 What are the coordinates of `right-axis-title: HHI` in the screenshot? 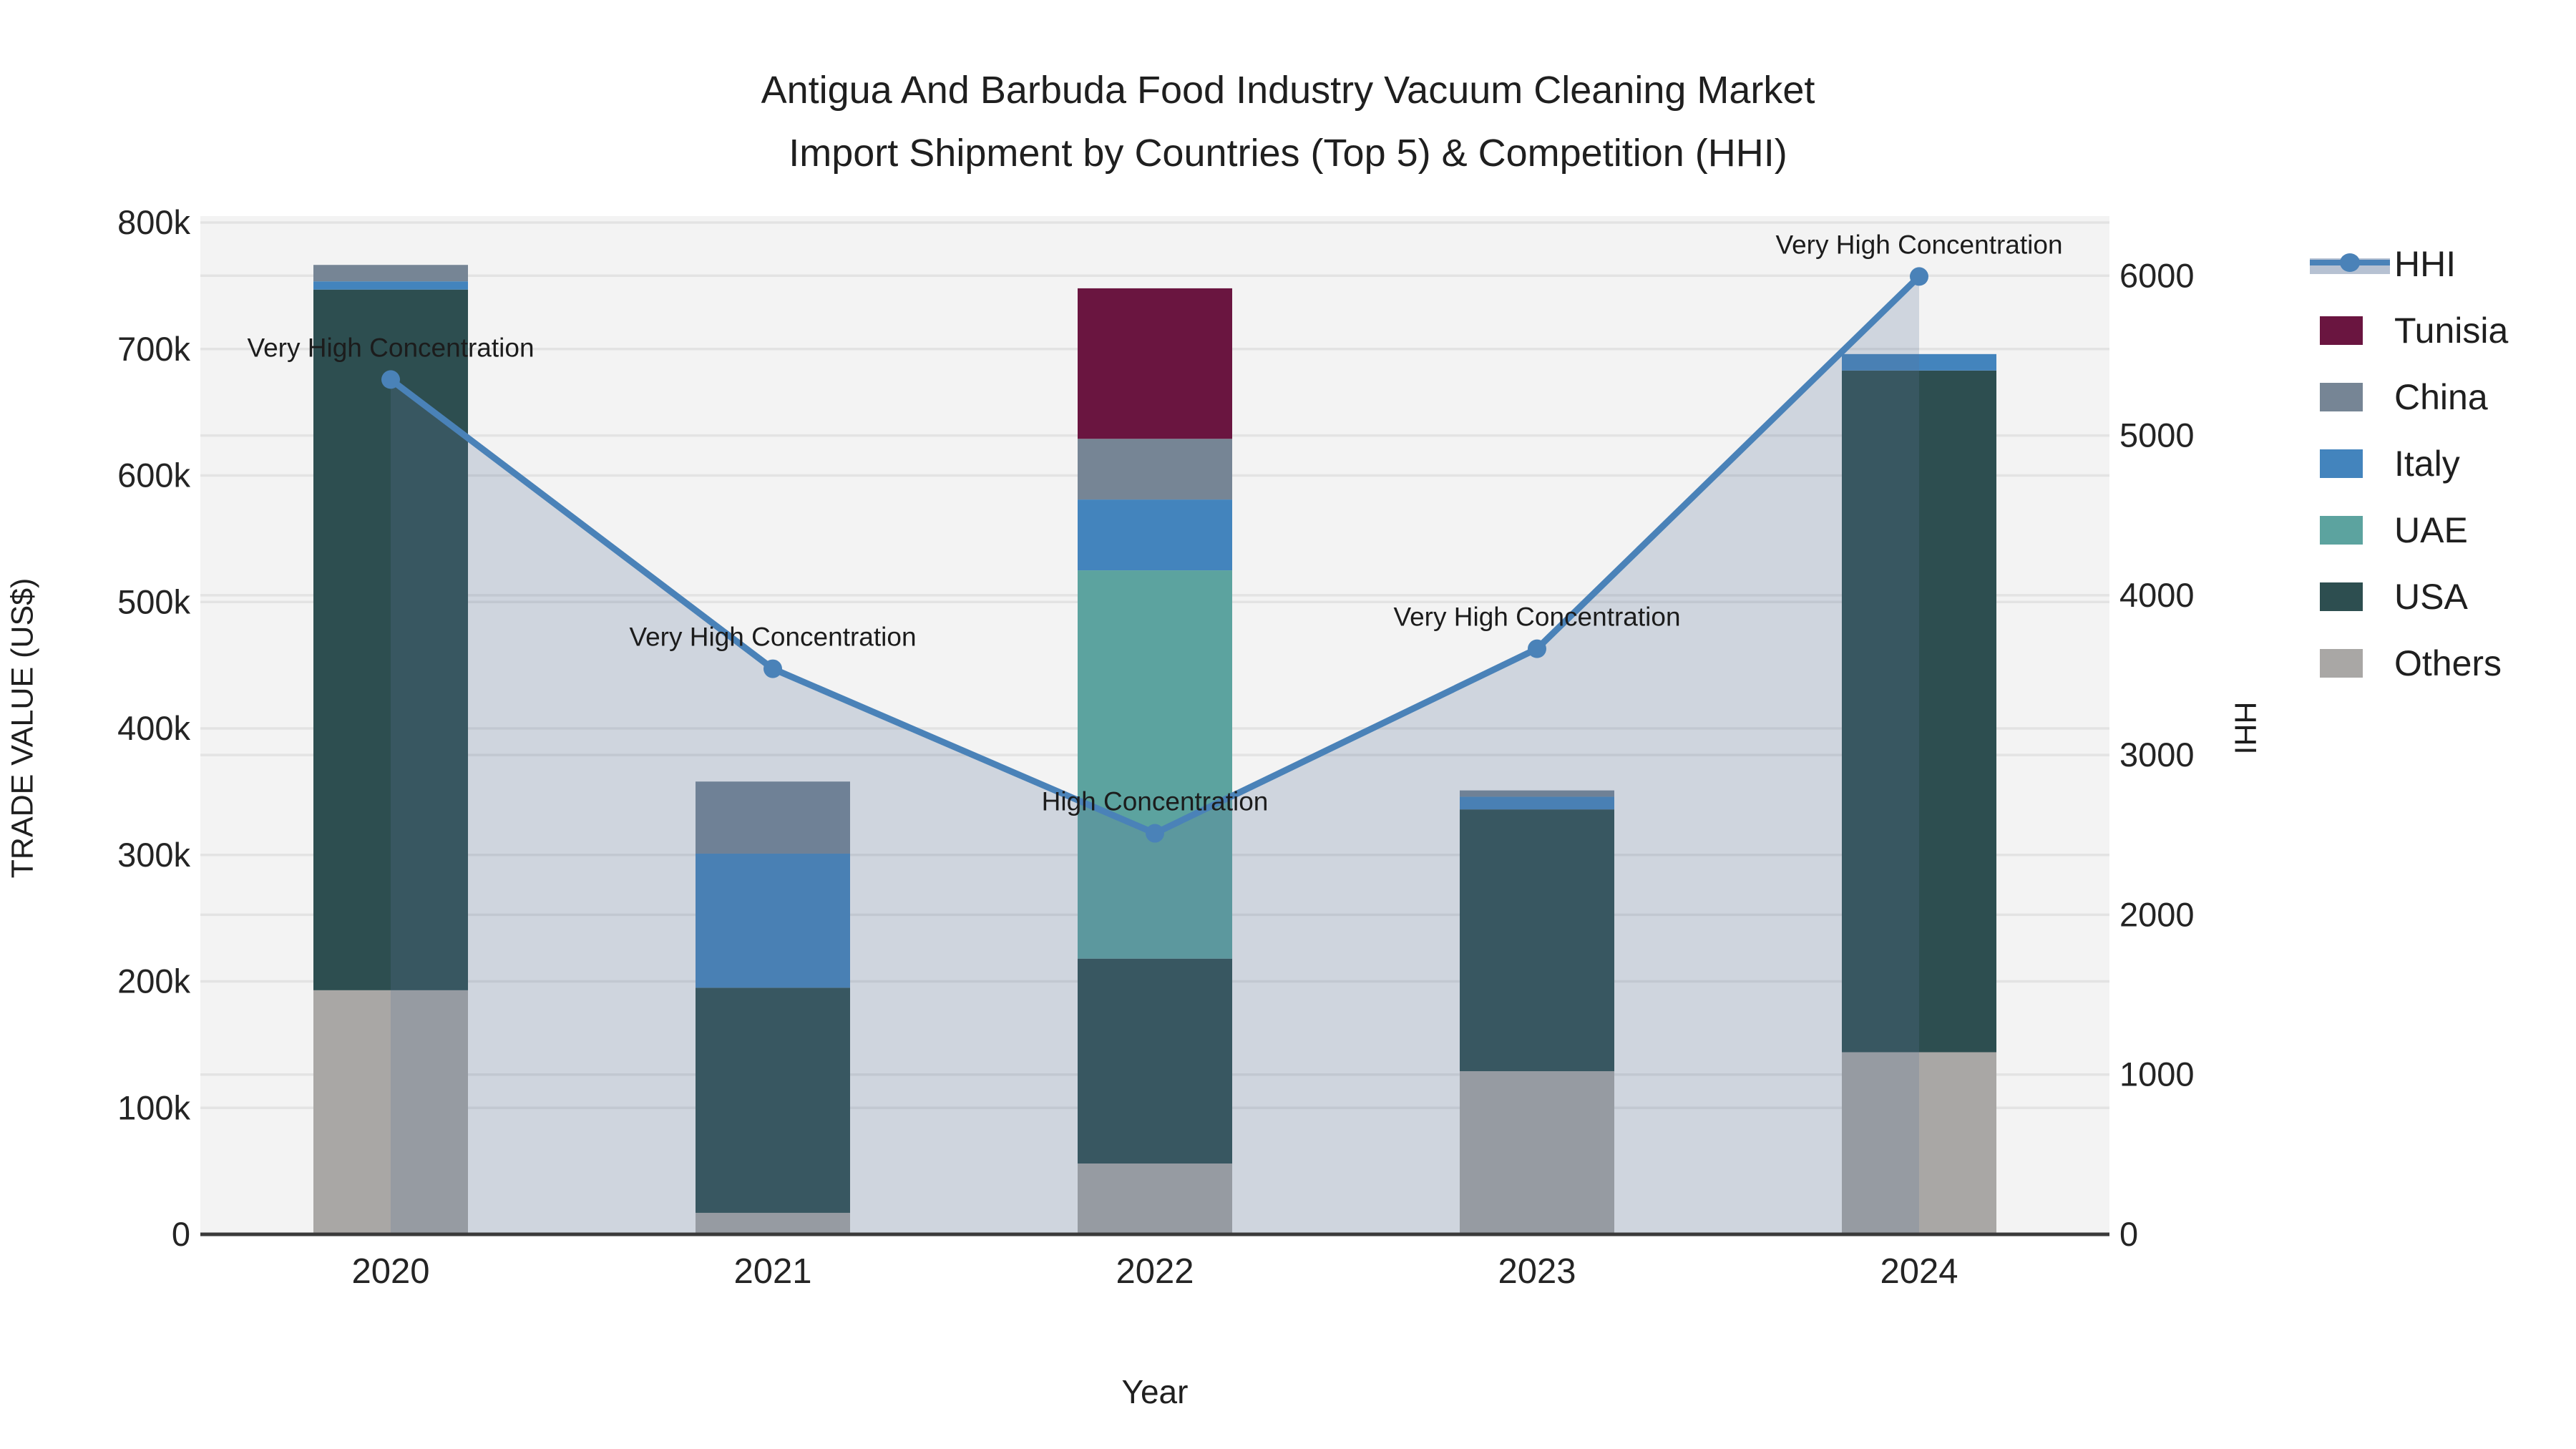 It's located at (2245, 728).